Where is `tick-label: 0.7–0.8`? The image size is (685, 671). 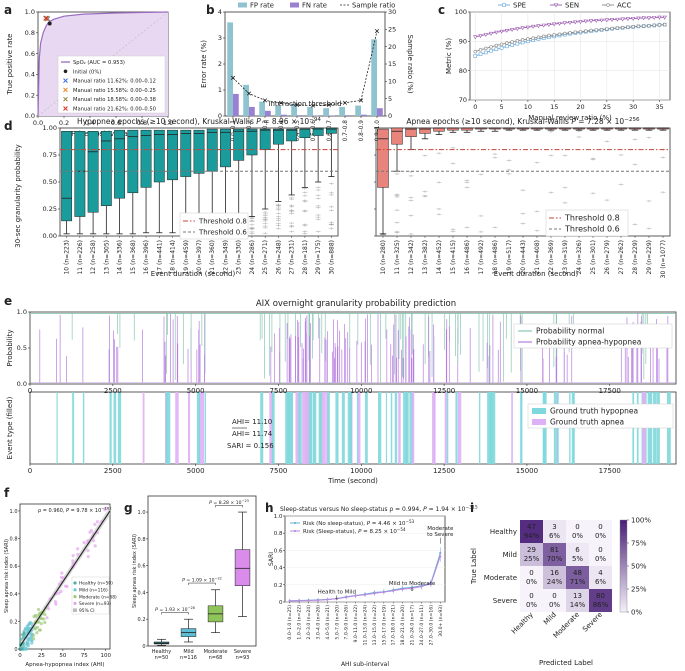 tick-label: 0.7–0.8 is located at coordinates (346, 131).